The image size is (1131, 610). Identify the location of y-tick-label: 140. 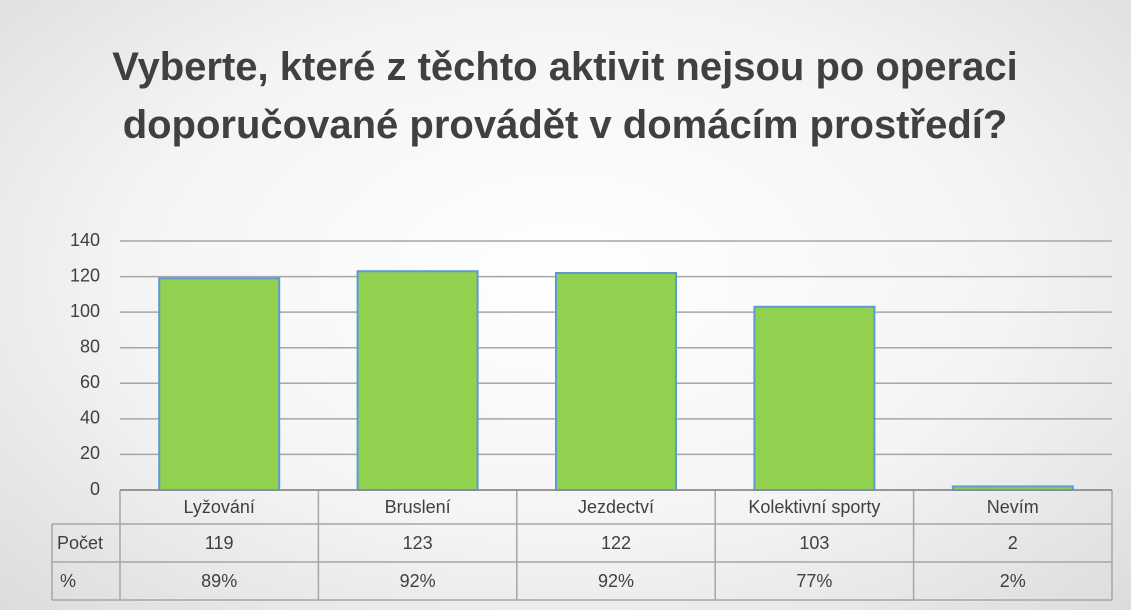
(85, 240).